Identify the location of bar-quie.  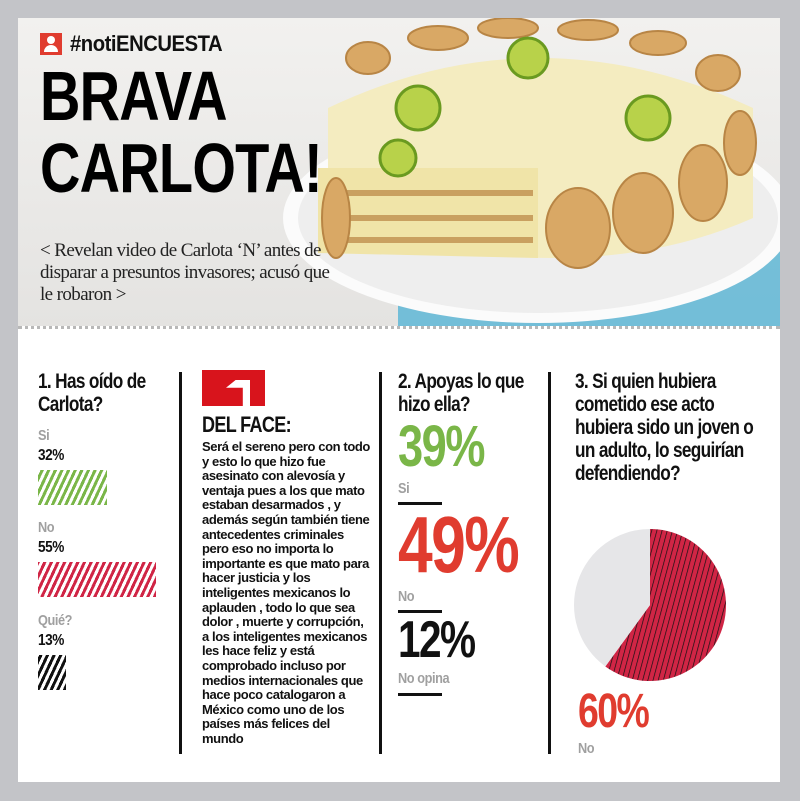
(52, 672).